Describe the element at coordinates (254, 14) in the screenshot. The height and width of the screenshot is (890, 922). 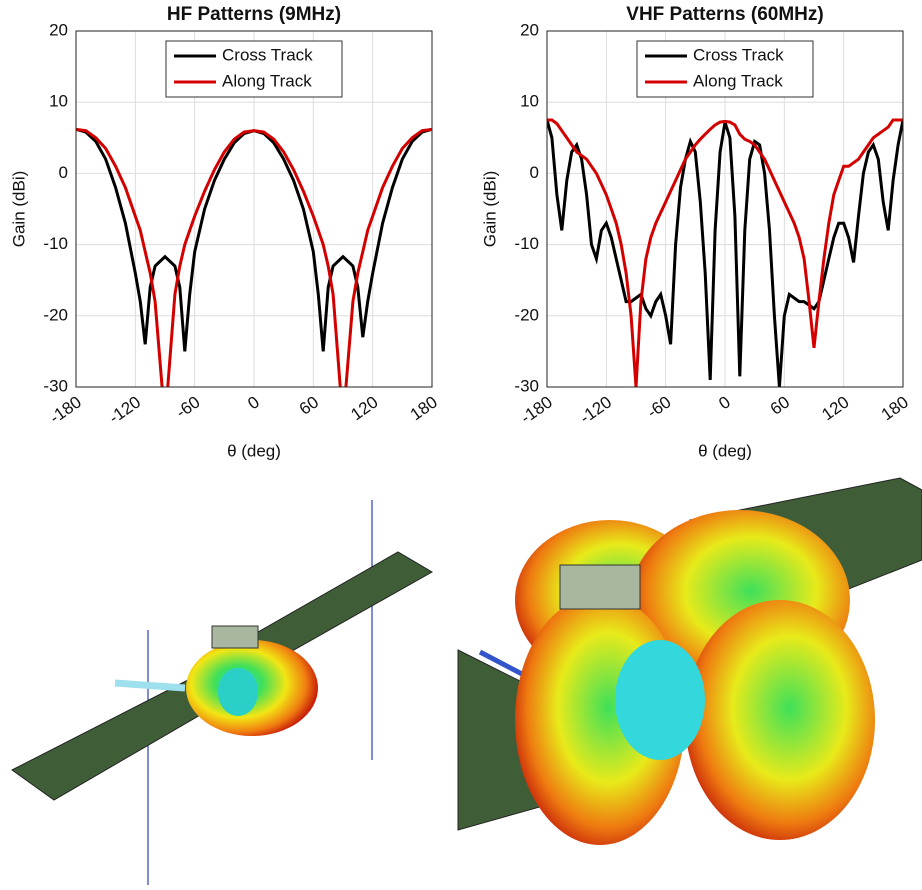
I see `chart-title: HF Patterns (9MHz)` at that location.